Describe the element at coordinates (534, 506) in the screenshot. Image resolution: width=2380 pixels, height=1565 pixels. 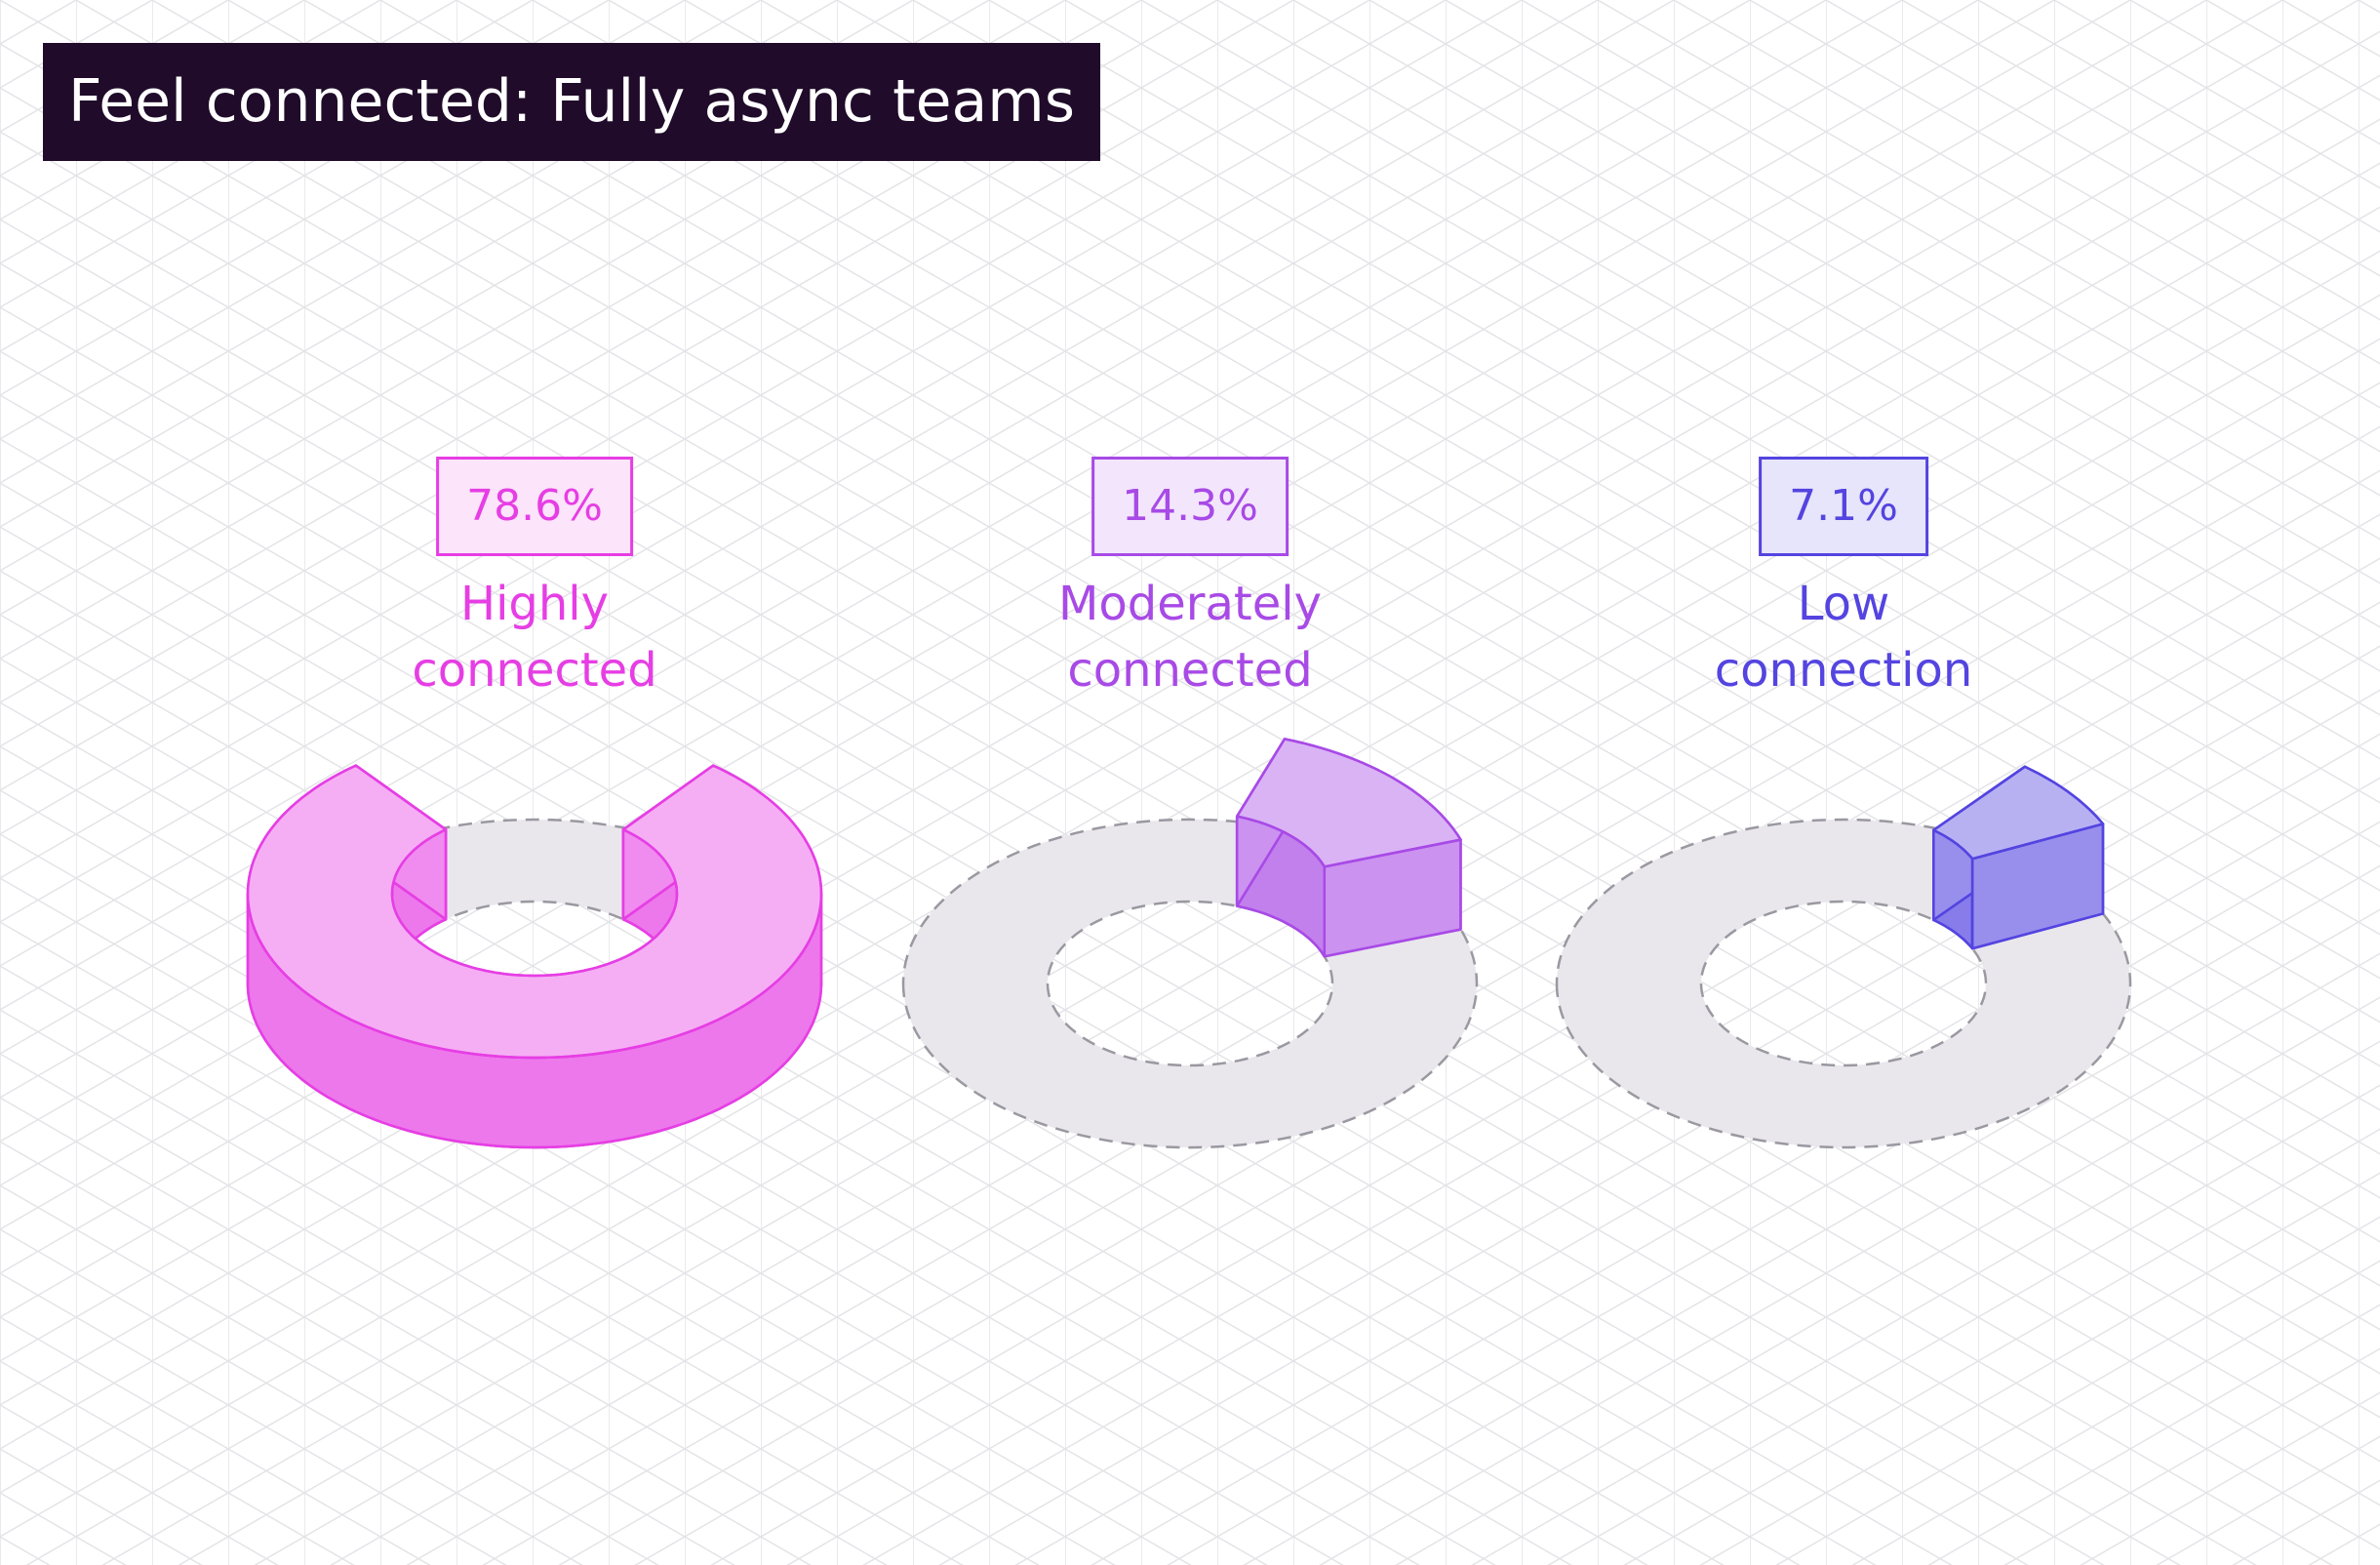
I see `value-label: 78.6%` at that location.